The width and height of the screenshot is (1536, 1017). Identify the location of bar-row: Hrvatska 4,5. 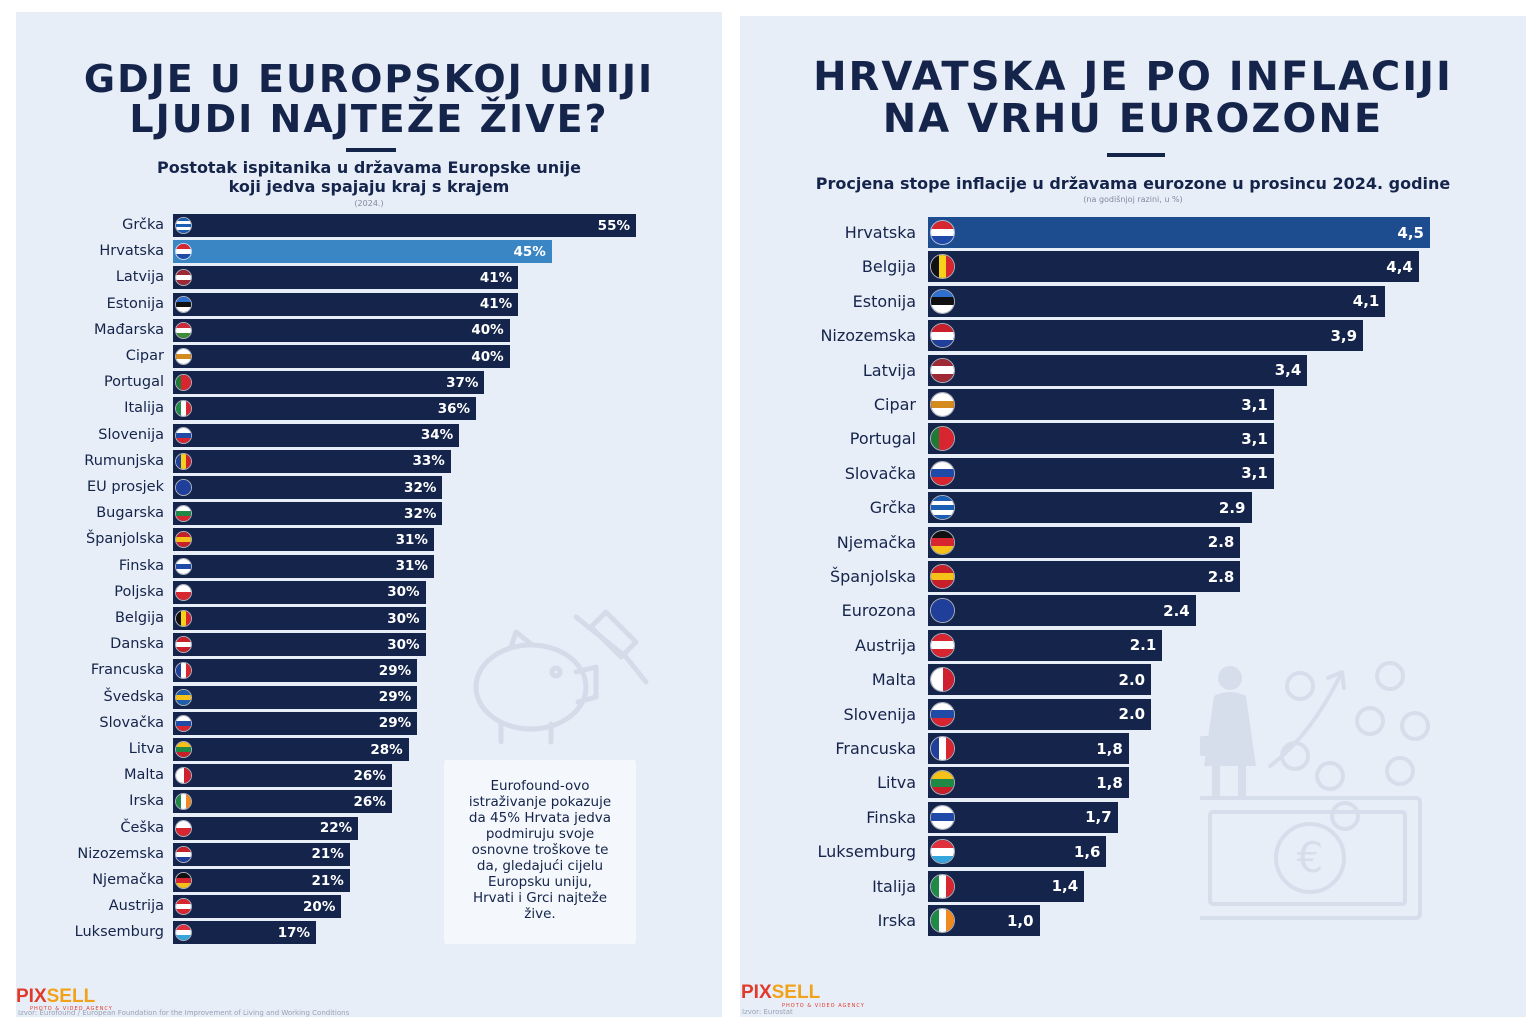
(1133, 232).